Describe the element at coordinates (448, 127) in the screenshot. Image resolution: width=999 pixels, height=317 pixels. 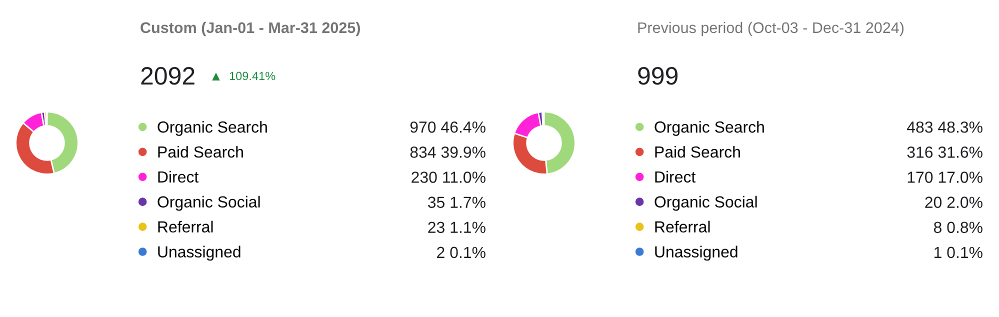
I see `data-label: 970 46.4%` at that location.